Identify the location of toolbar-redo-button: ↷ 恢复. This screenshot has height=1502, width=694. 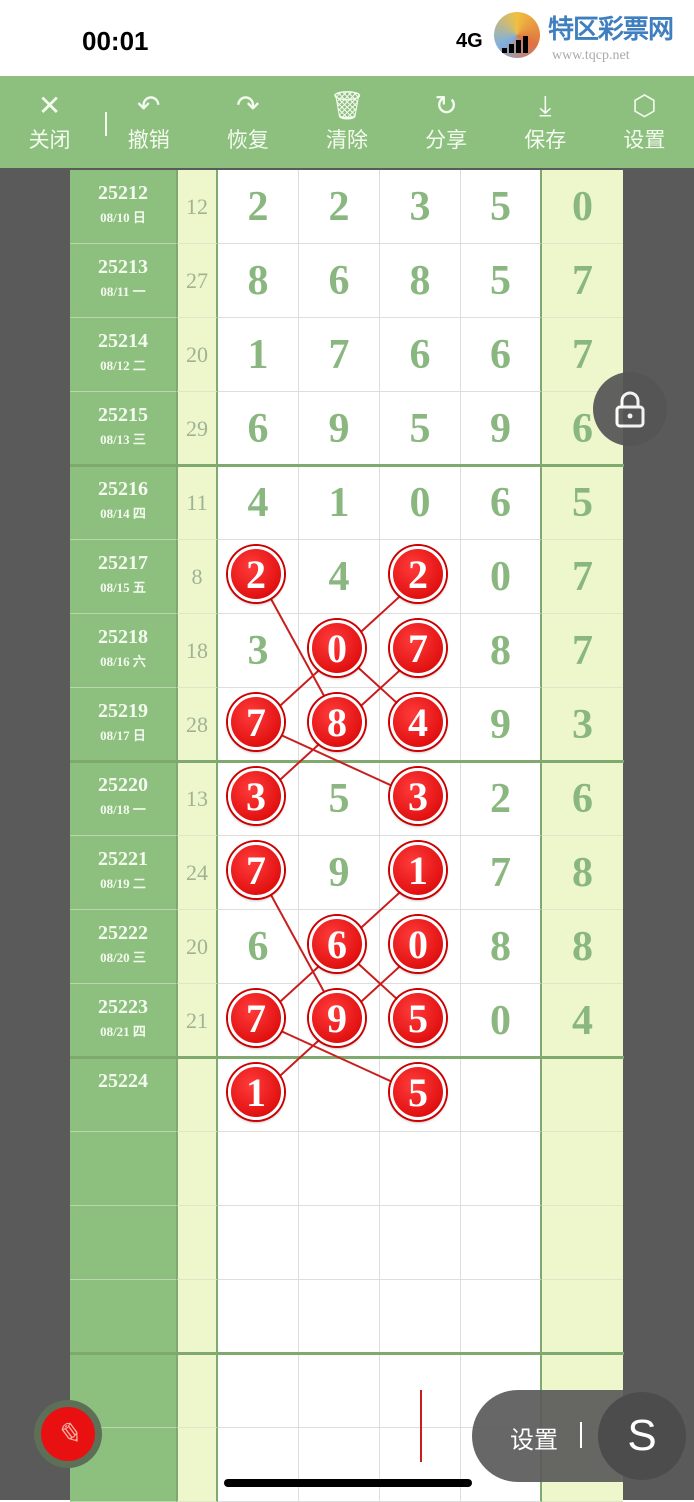
(247, 122).